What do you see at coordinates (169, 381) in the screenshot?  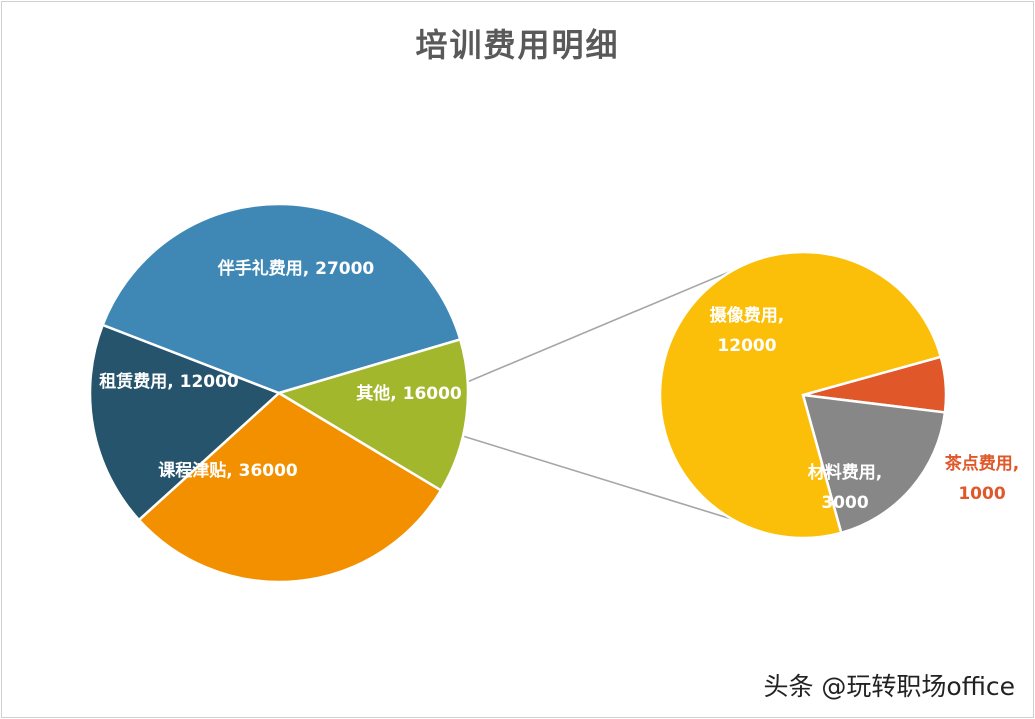 I see `data-label-租赁费用: 租赁费用, 12000` at bounding box center [169, 381].